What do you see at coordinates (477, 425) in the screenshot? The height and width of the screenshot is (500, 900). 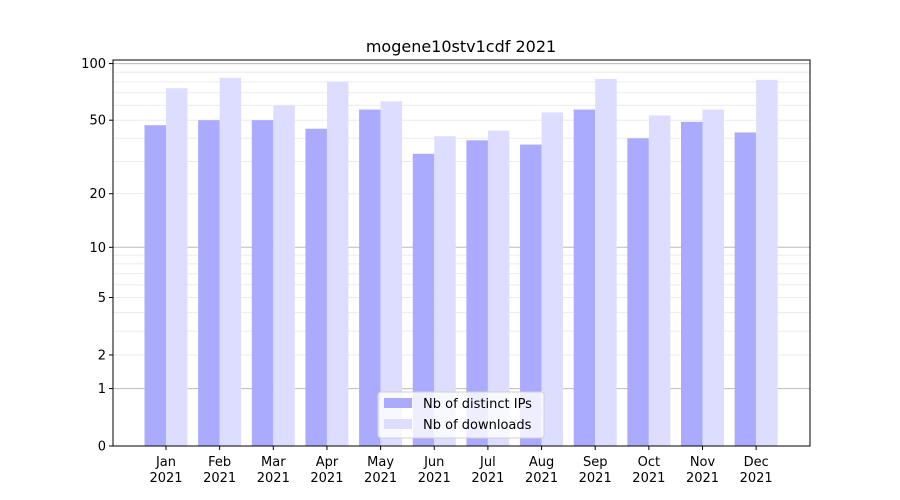 I see `legend-label: Nb of downloads` at bounding box center [477, 425].